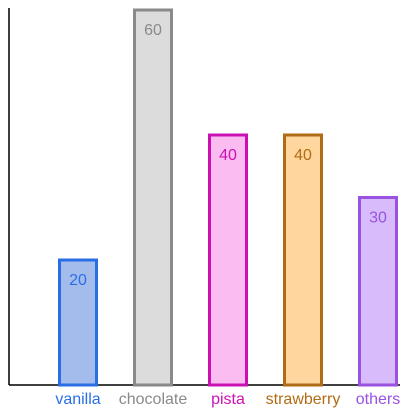 The width and height of the screenshot is (407, 414). I want to click on value-label-chocolate: 60, so click(153, 30).